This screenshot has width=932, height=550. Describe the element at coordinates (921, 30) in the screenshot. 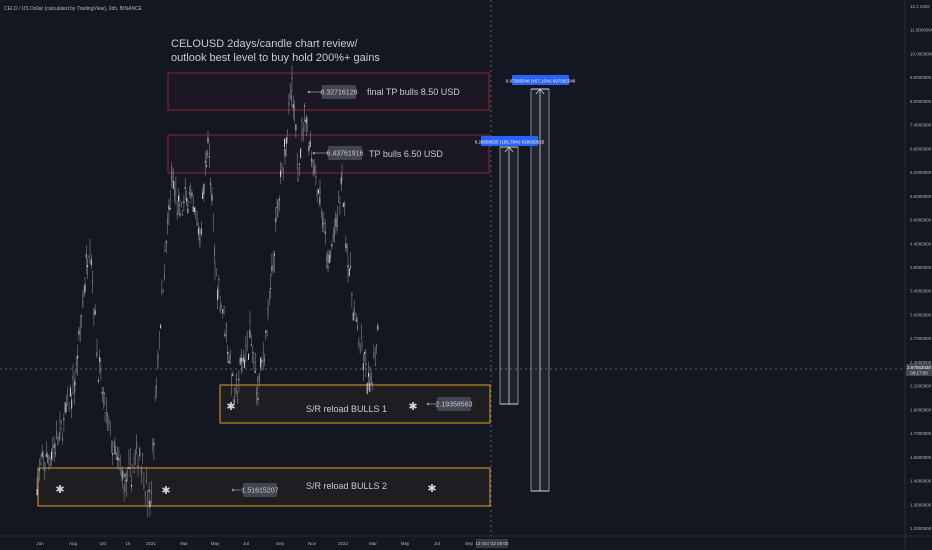

I see `price-tick-label: 11.0000000` at that location.